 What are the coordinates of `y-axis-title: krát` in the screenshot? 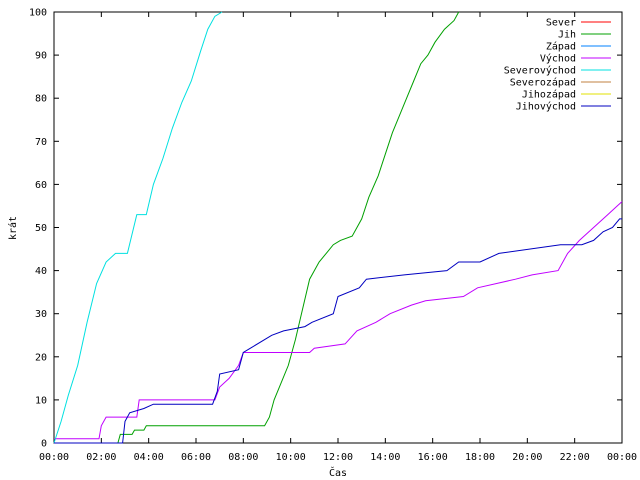 It's located at (13, 228).